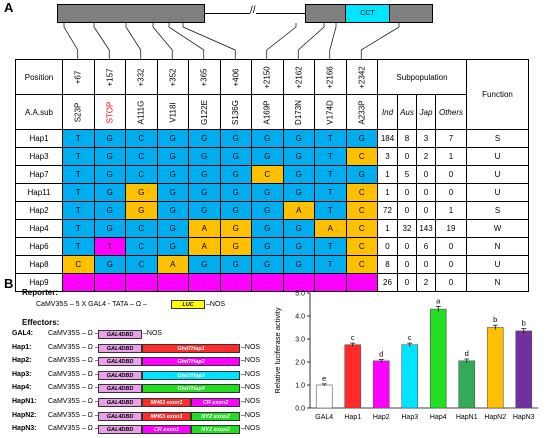 The height and width of the screenshot is (438, 550). What do you see at coordinates (524, 417) in the screenshot?
I see `x-tick-label: HapN3` at bounding box center [524, 417].